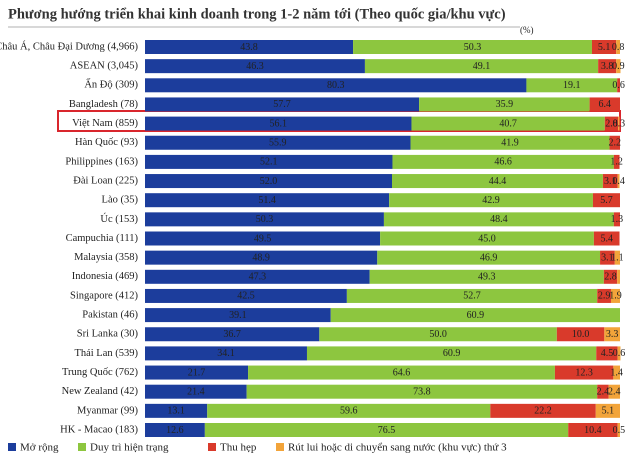 Image resolution: width=628 pixels, height=458 pixels. What do you see at coordinates (499, 219) in the screenshot?
I see `value-label: 48.4` at bounding box center [499, 219].